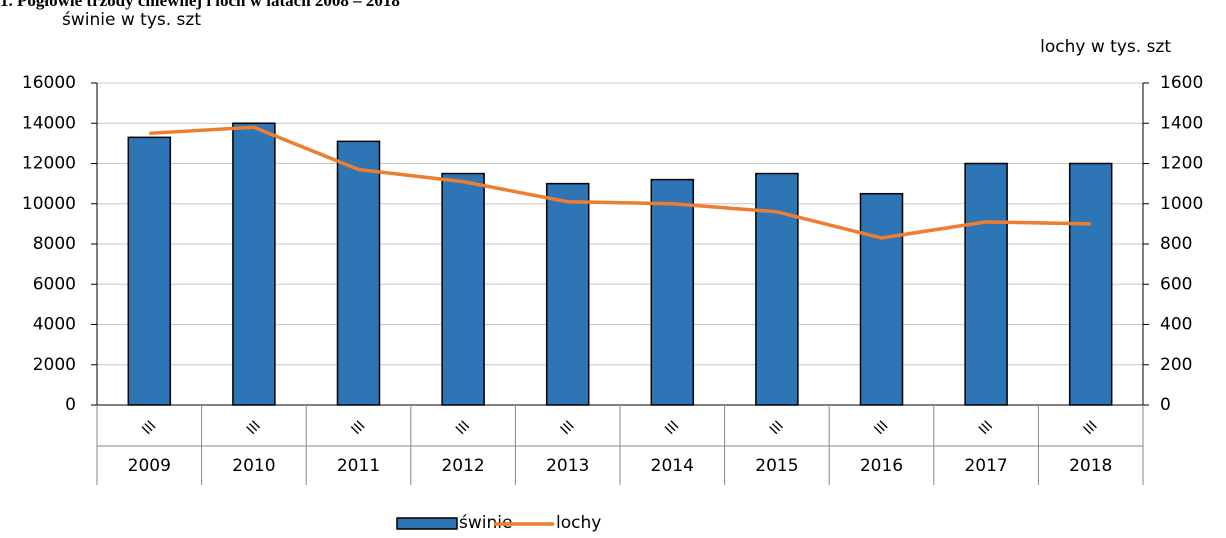  Describe the element at coordinates (1176, 284) in the screenshot. I see `y2-tick-label: 600` at that location.